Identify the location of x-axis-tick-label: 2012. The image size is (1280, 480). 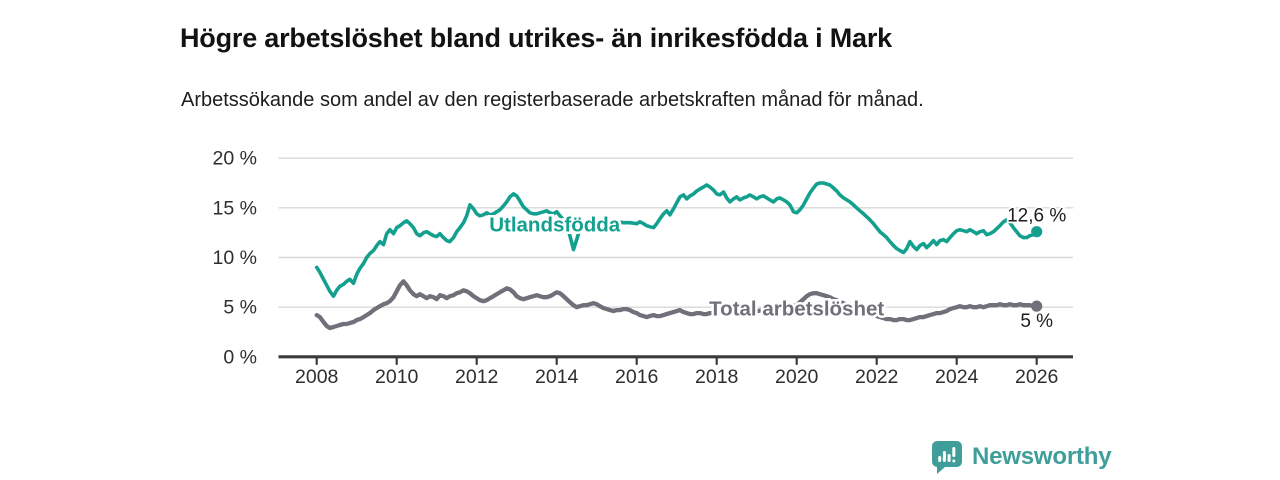
(476, 377).